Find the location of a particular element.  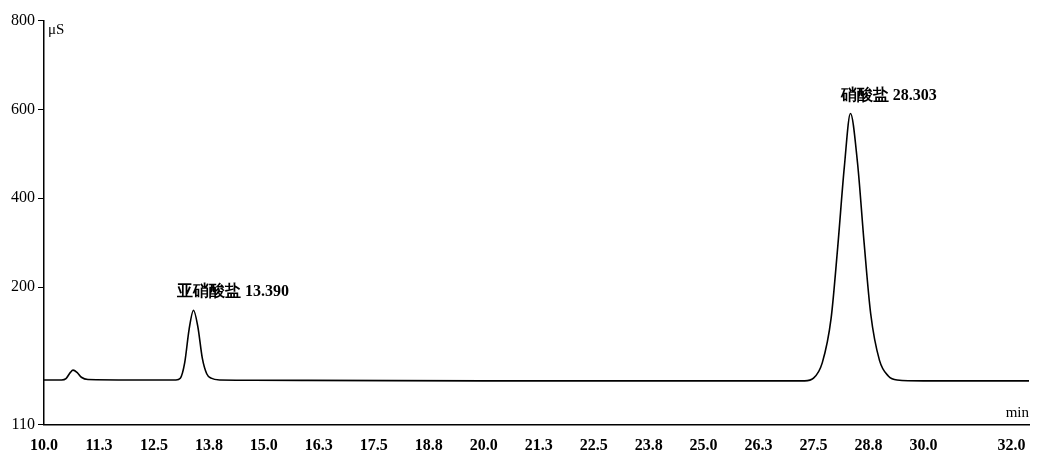

x-tick-label: 25.0 is located at coordinates (703, 444).